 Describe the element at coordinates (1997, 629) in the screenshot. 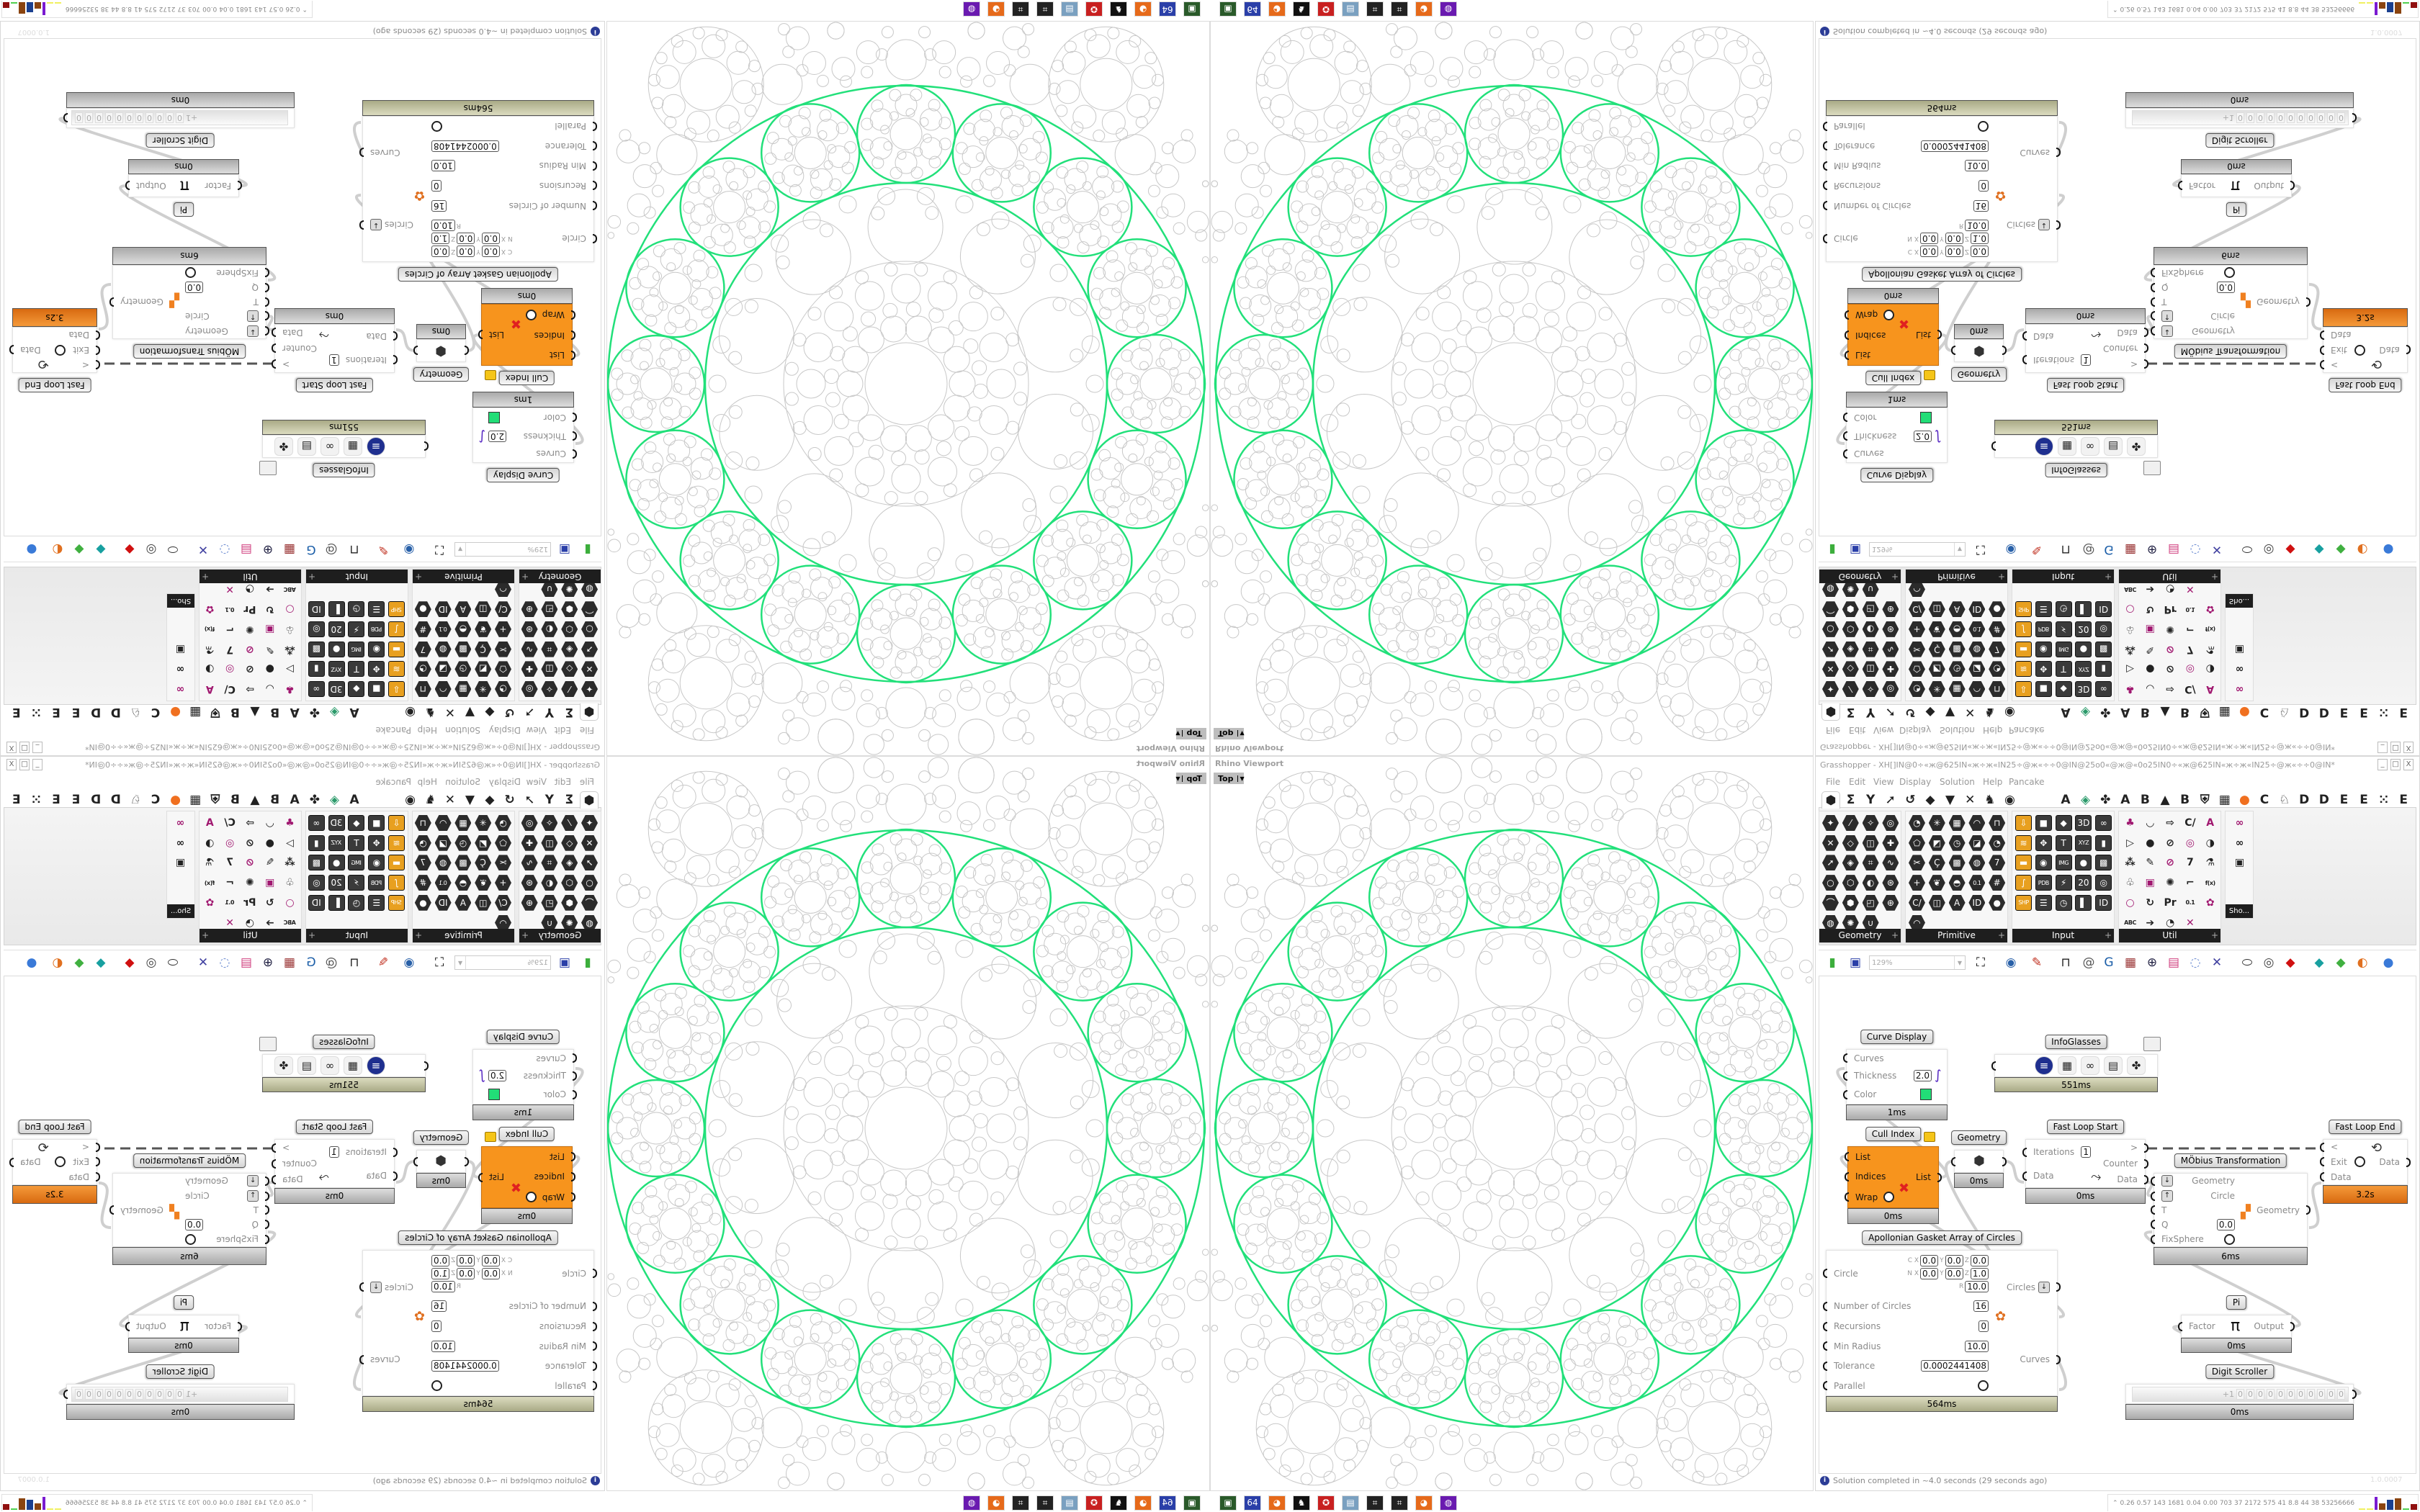

I see `component-icon: #` at that location.